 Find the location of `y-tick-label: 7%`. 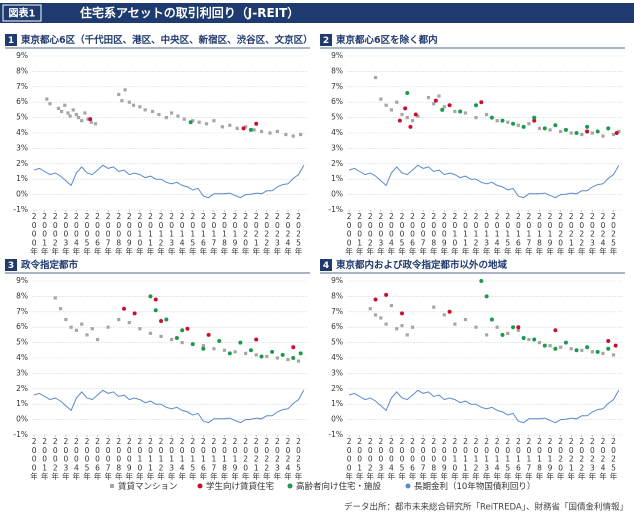

y-tick-label: 7% is located at coordinates (22, 86).